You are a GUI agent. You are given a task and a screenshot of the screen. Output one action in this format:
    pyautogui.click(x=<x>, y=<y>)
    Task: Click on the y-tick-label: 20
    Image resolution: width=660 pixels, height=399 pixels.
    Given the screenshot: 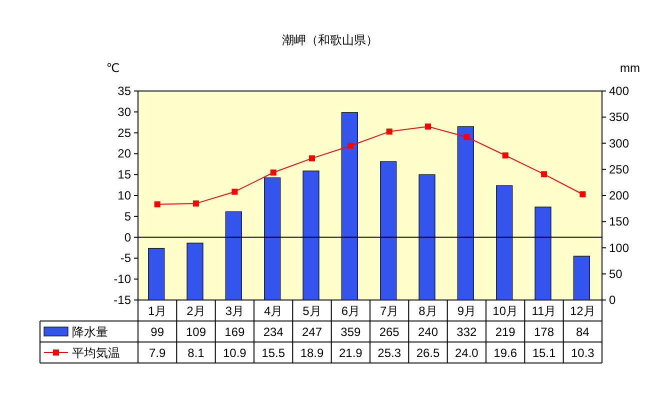 What is the action you would take?
    pyautogui.click(x=125, y=153)
    